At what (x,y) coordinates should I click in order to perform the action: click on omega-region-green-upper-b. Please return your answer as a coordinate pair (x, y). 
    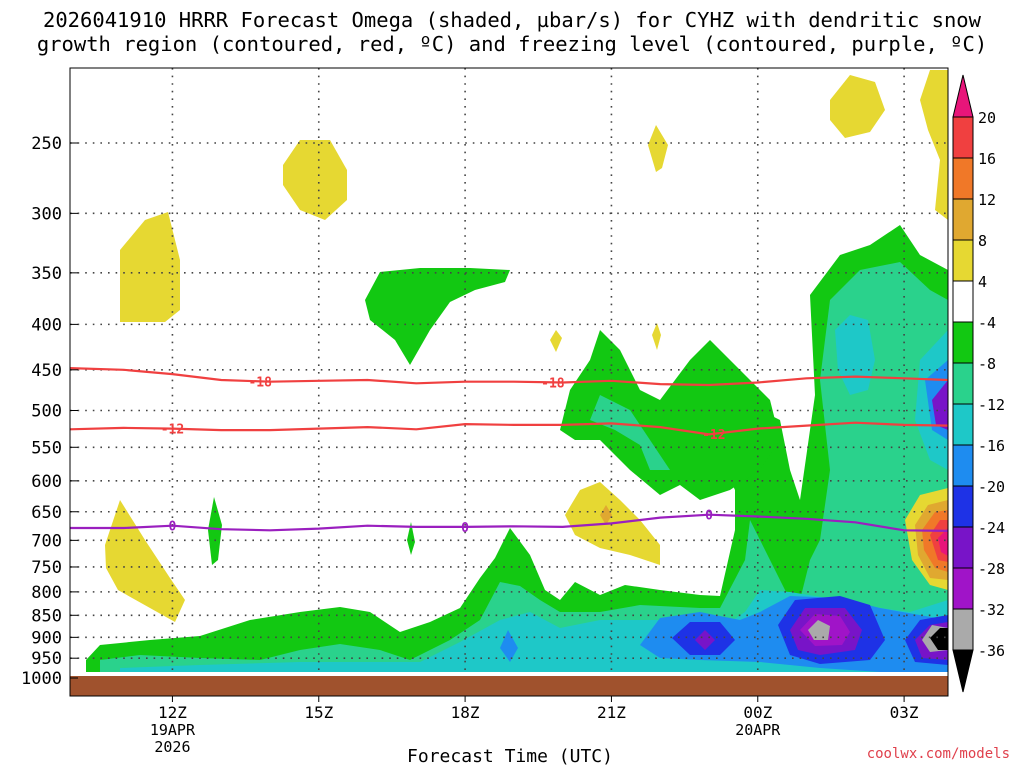
    Looking at the image, I should click on (670, 415).